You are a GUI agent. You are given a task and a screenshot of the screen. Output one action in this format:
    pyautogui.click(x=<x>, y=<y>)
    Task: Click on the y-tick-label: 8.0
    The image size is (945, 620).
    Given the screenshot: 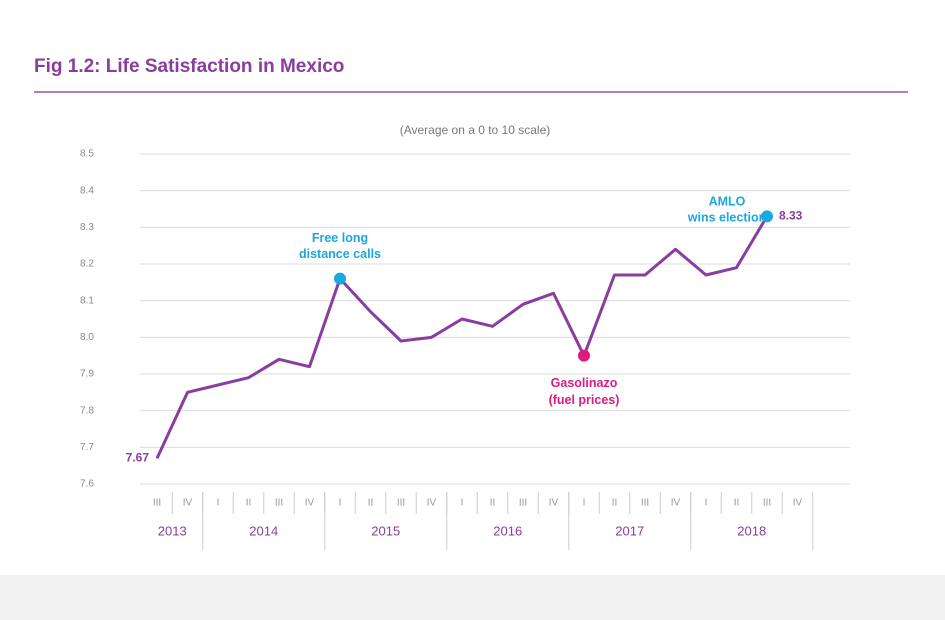 What is the action you would take?
    pyautogui.click(x=87, y=337)
    